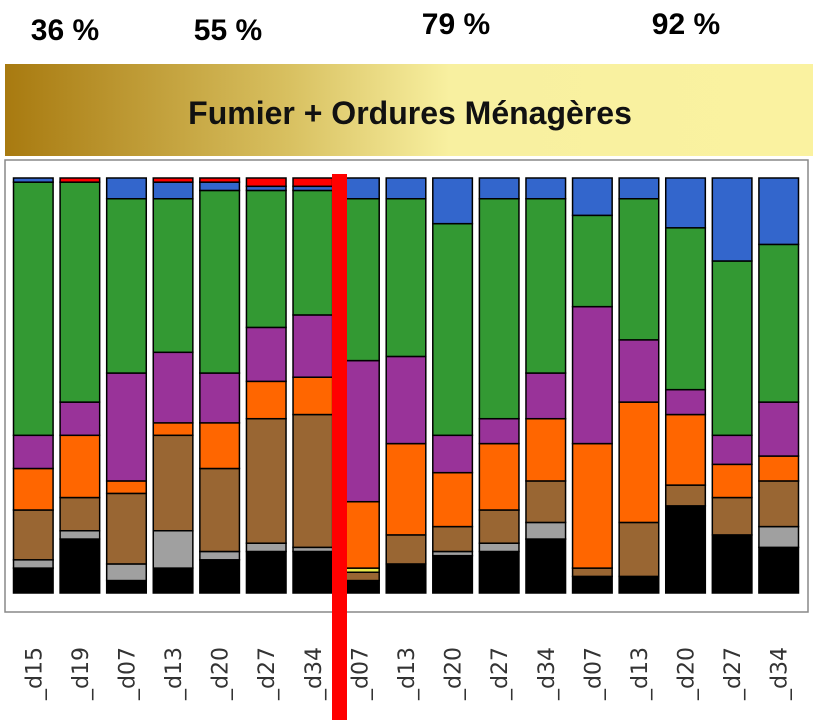  Describe the element at coordinates (65, 30) in the screenshot. I see `annotation: 36 %` at that location.